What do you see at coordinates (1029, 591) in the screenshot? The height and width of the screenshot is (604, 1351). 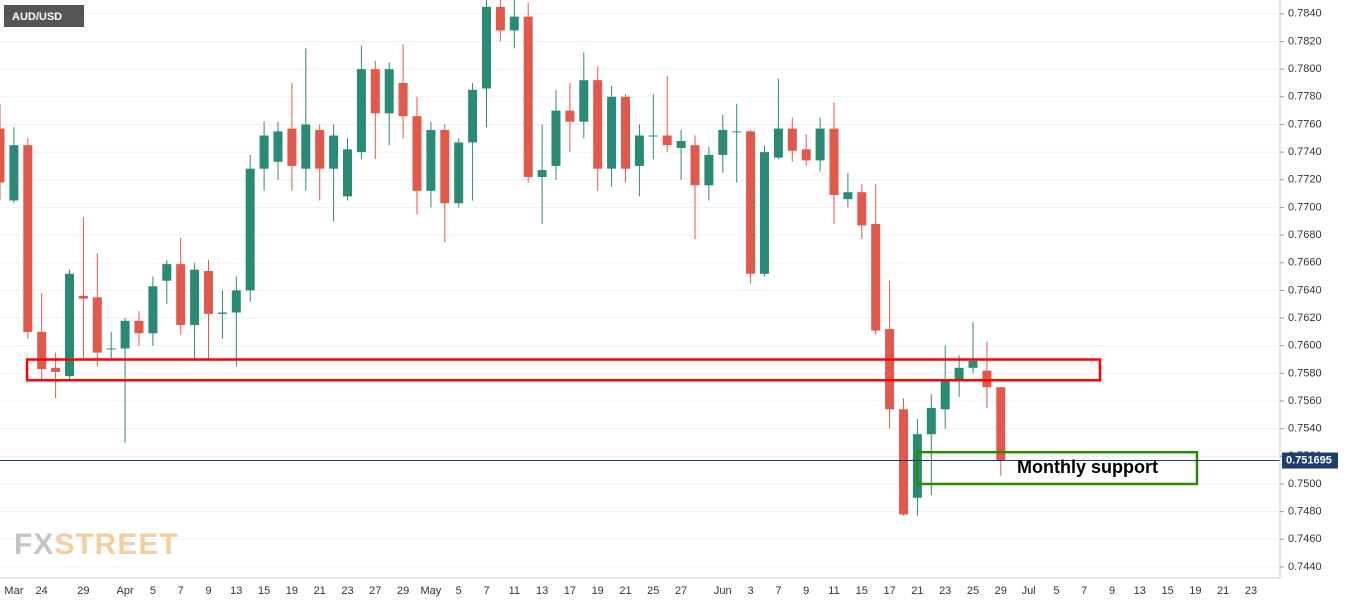 I see `x-tick-label: Jul` at bounding box center [1029, 591].